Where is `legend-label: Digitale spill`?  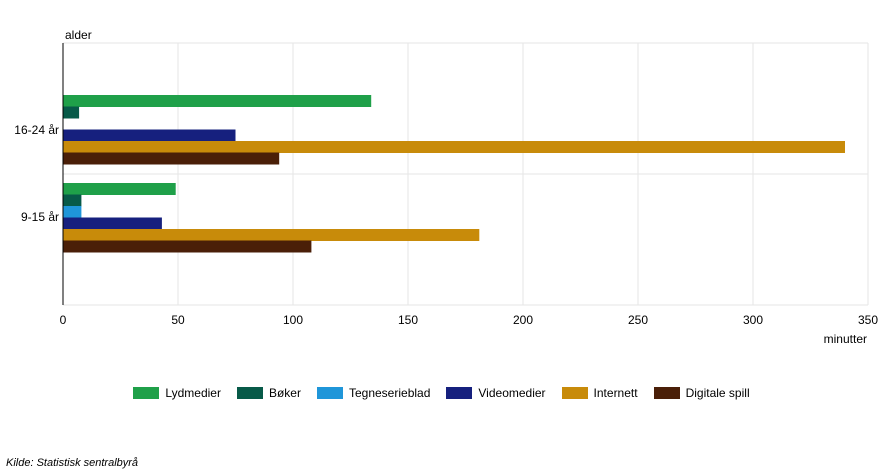
legend-label: Digitale spill is located at coordinates (717, 393).